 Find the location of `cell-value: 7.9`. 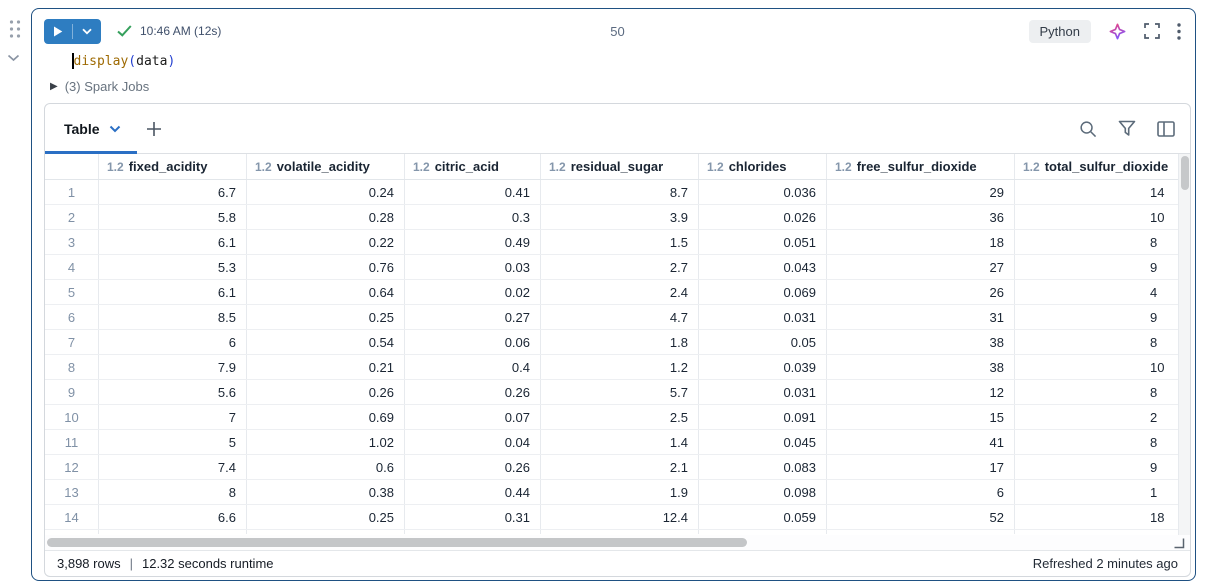

cell-value: 7.9 is located at coordinates (173, 367).